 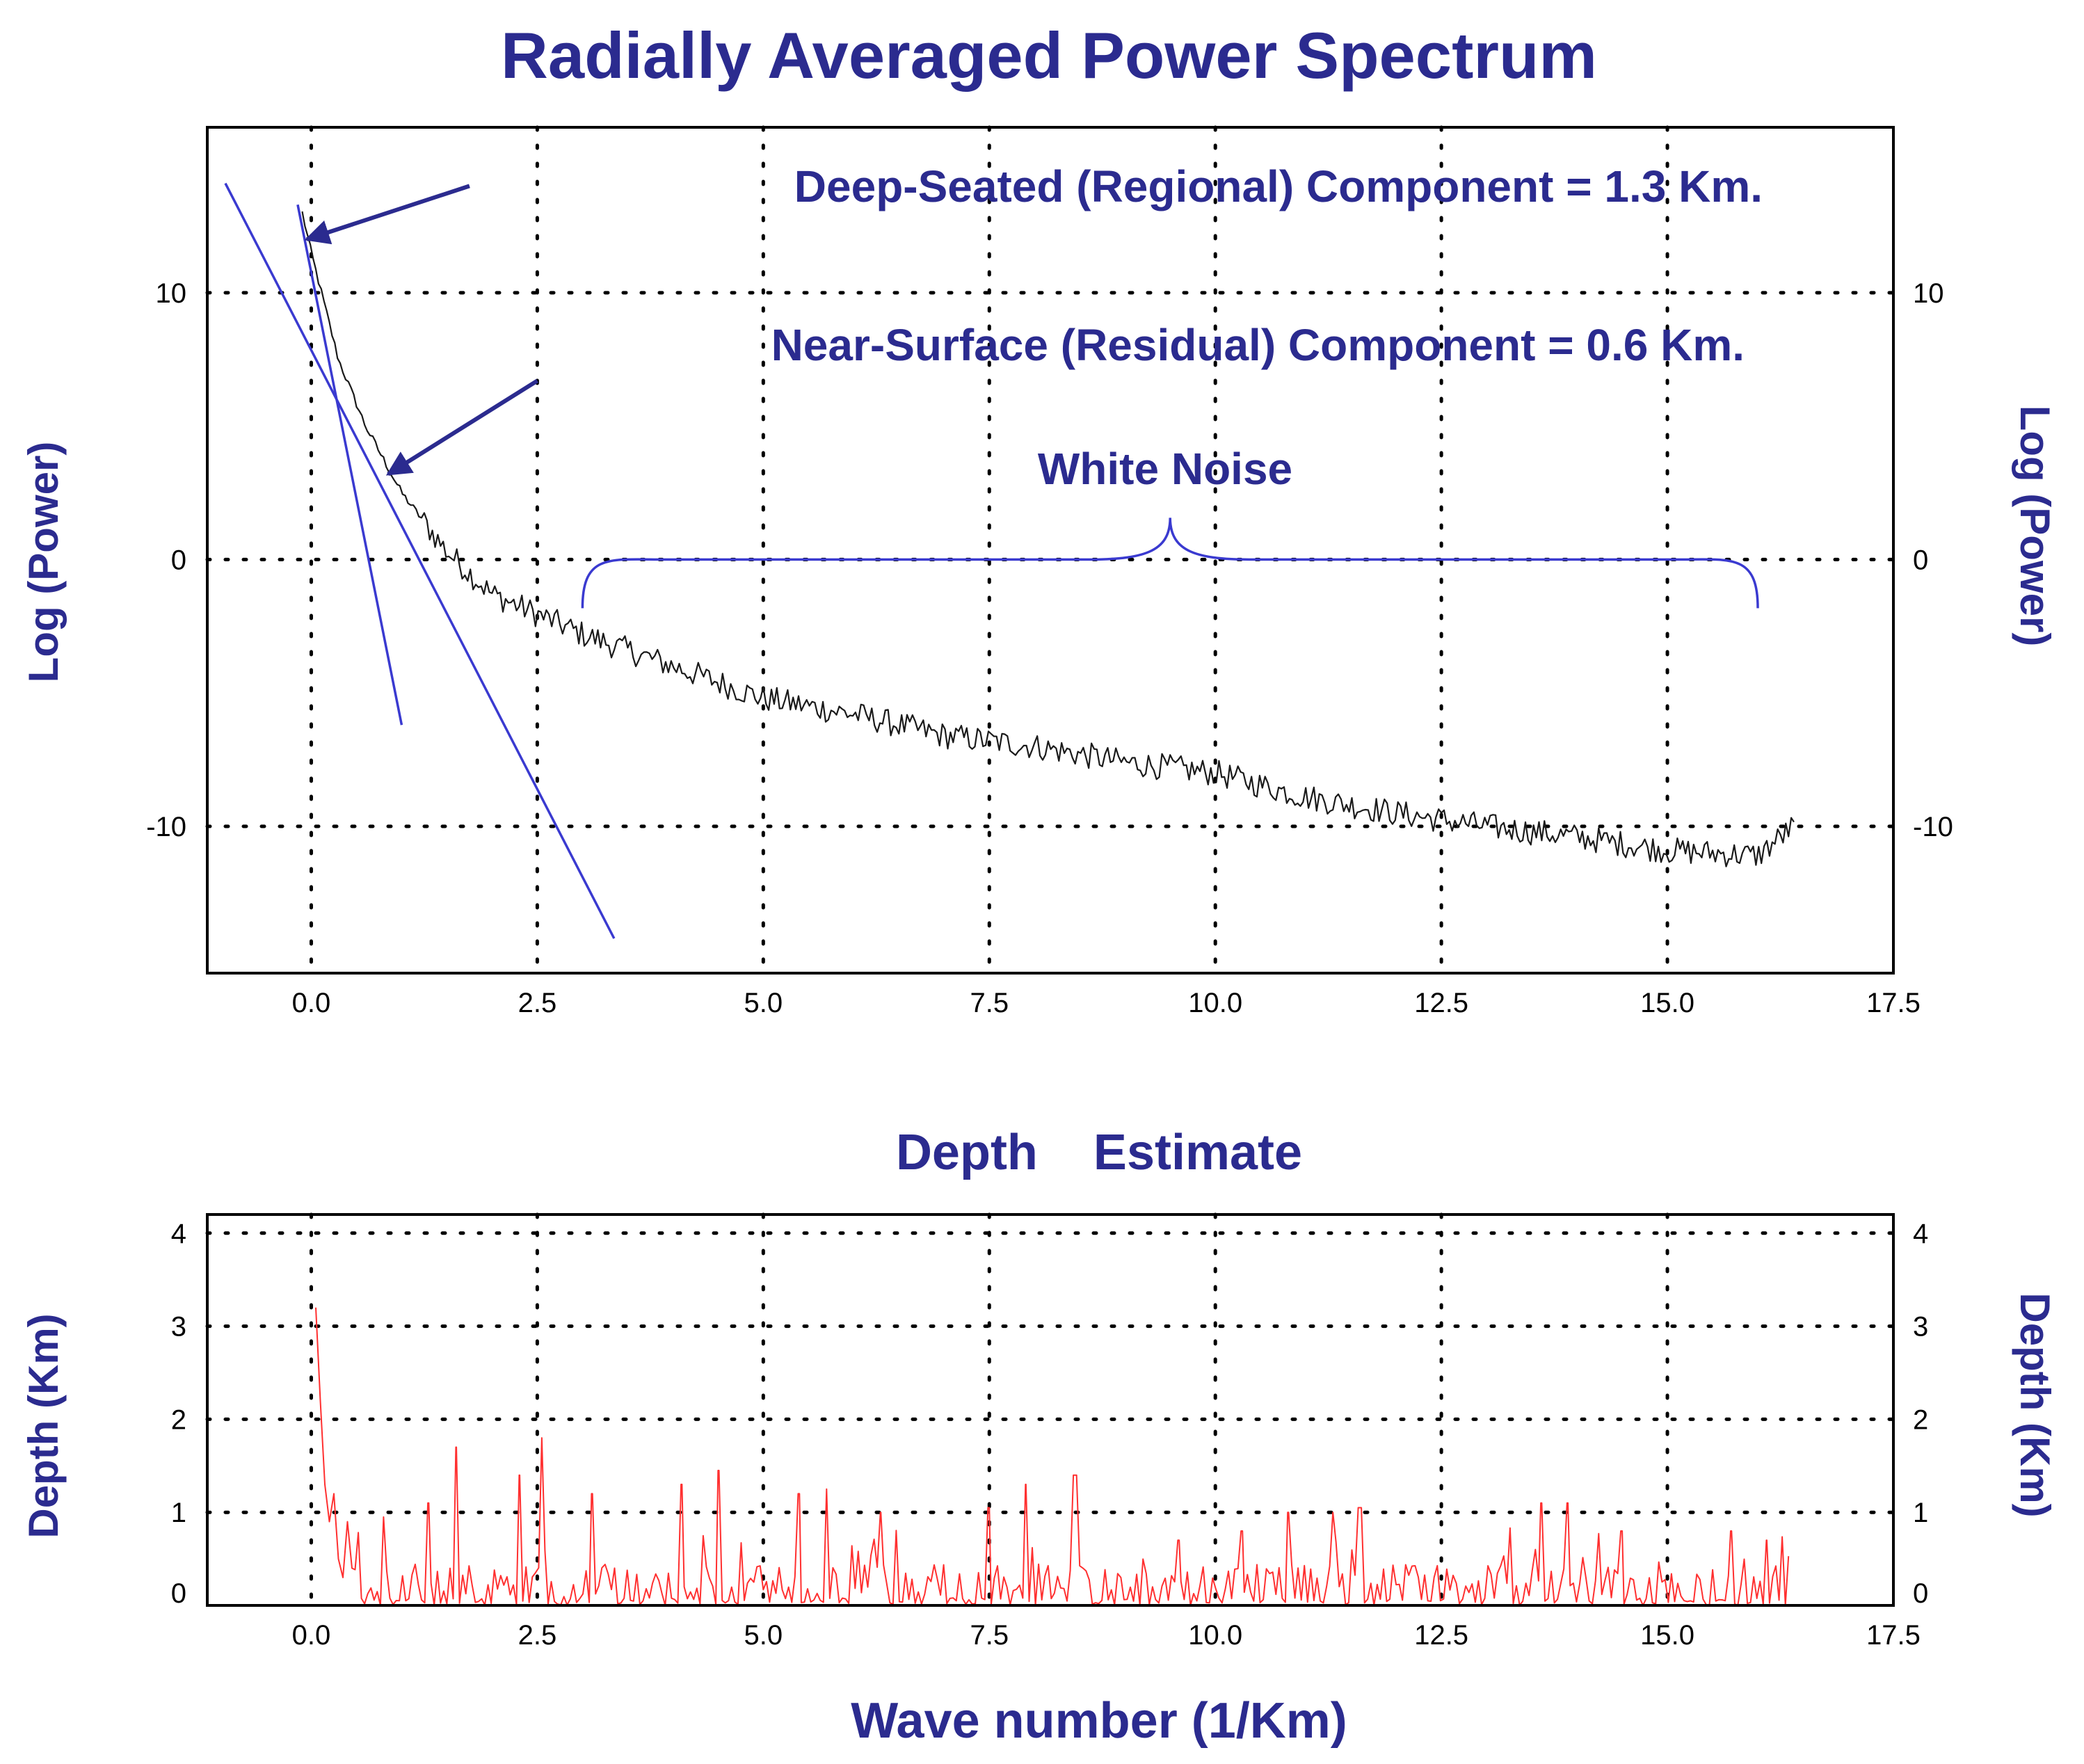 I want to click on spectrum-x-tick-label: 10.0, so click(x=1215, y=1003).